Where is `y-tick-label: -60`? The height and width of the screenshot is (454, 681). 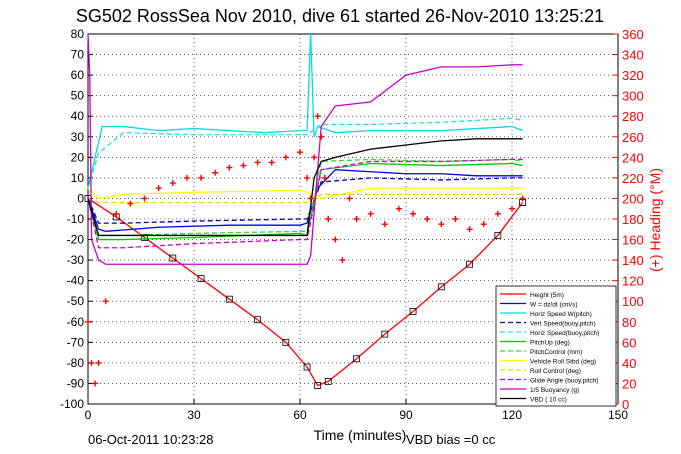
y-tick-label: -60 is located at coordinates (76, 322).